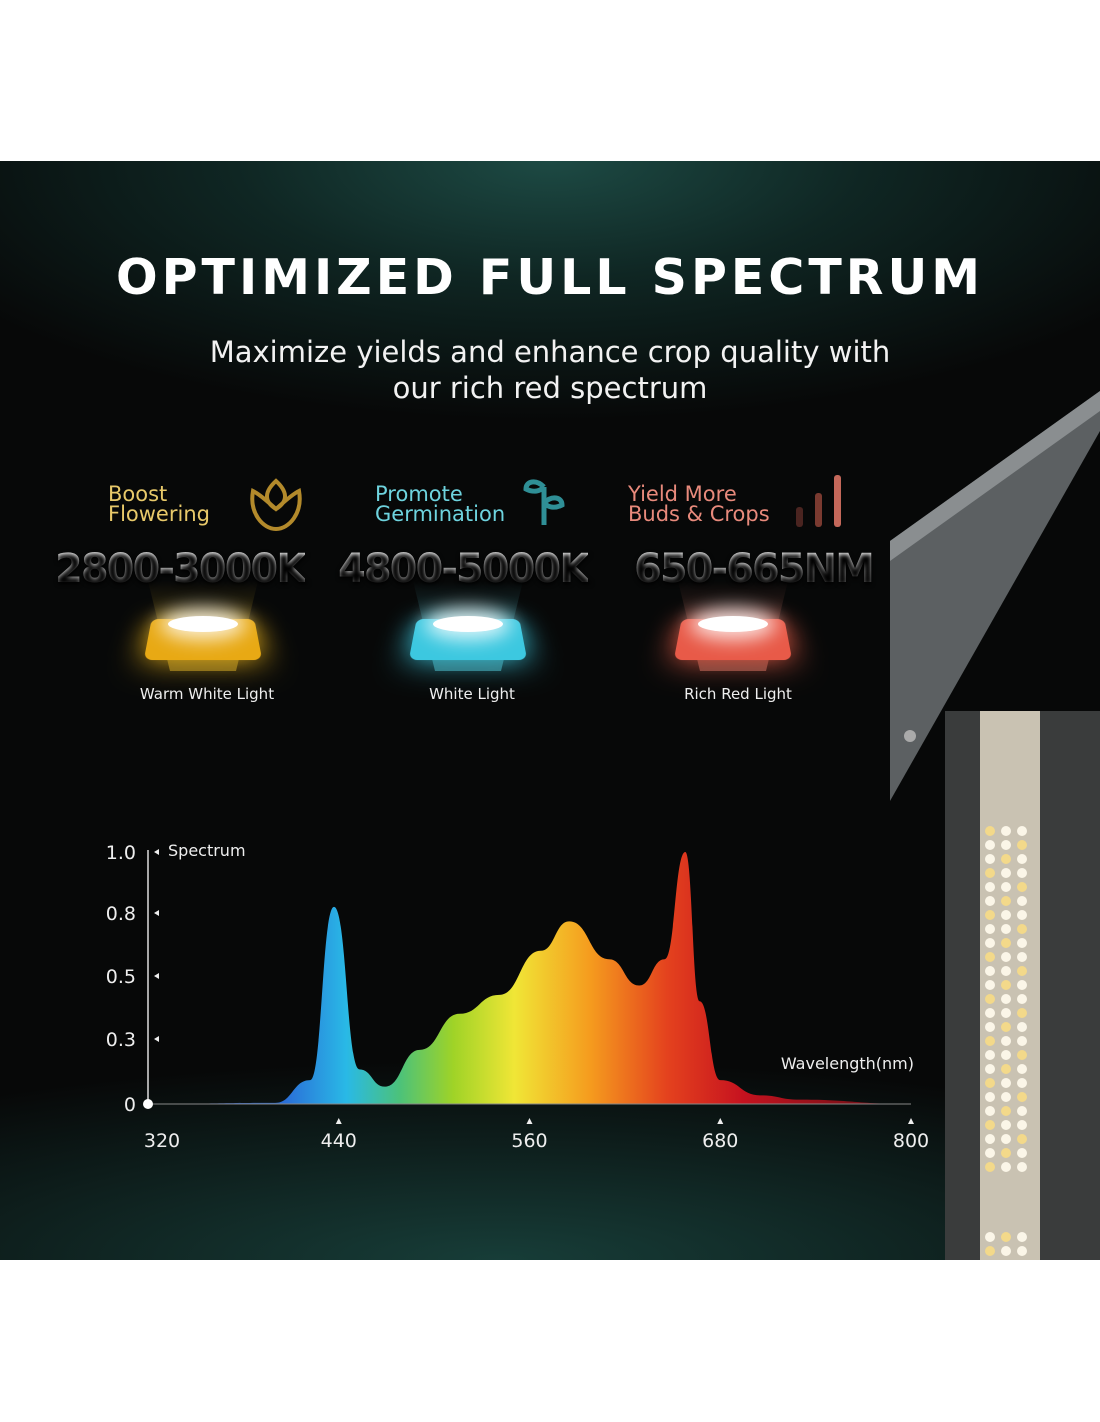  I want to click on y-tick-label: 1.0, so click(121, 853).